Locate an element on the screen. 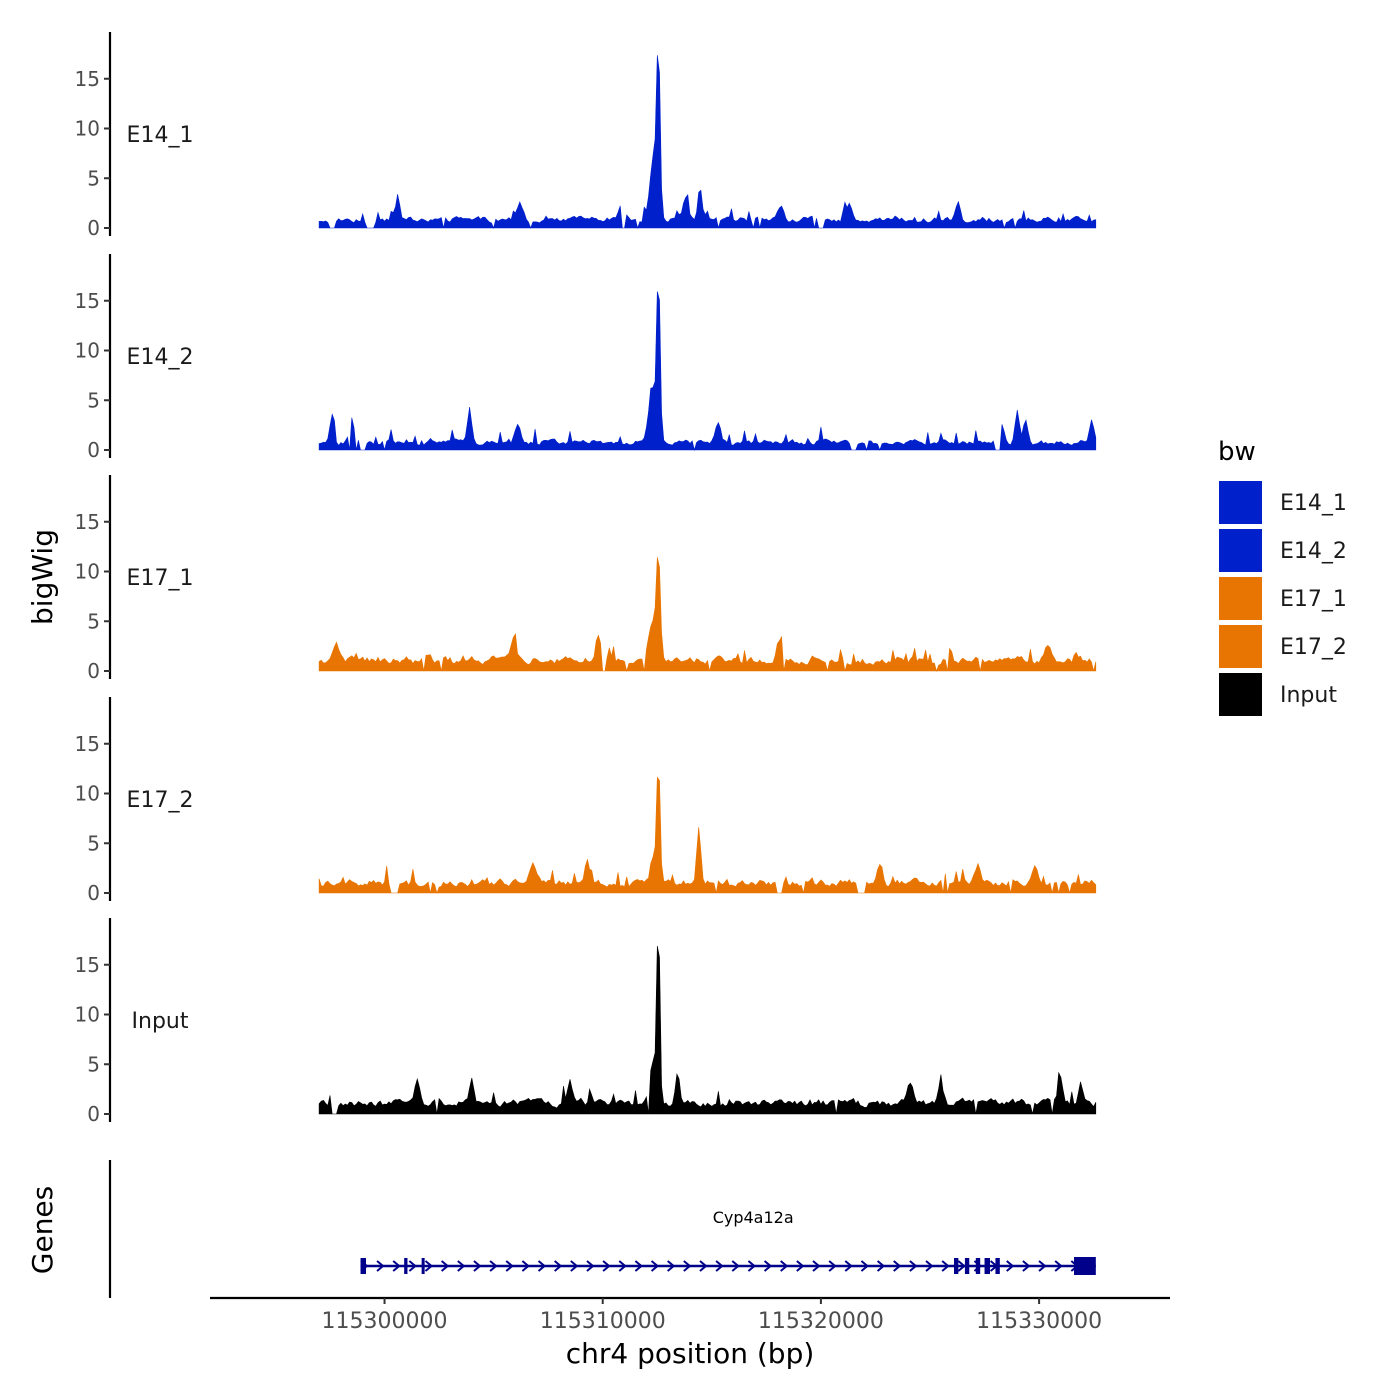 This screenshot has width=1400, height=1400. track-e14-1: 0 5 10 15 E14_1 is located at coordinates (586, 136).